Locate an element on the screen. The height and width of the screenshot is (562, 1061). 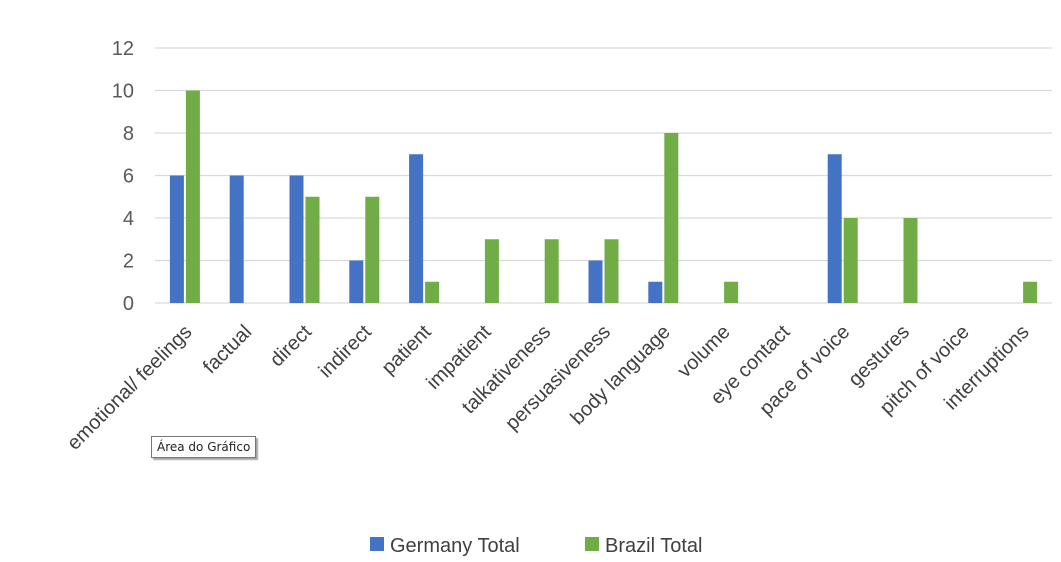
y-tick-label: 4 is located at coordinates (128, 219).